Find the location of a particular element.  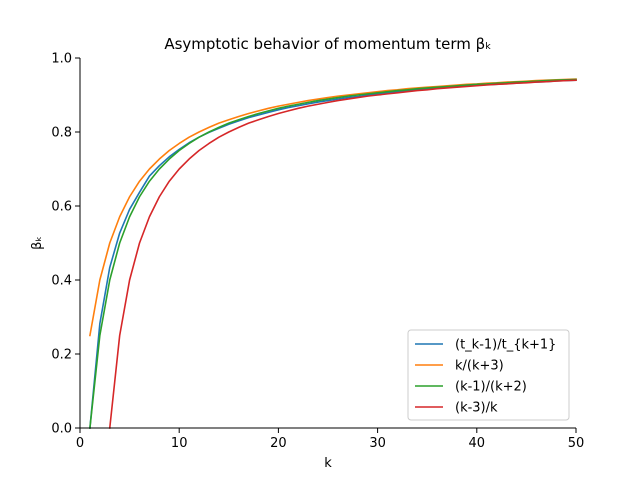

y-tick-label: 0.6 is located at coordinates (61, 207).